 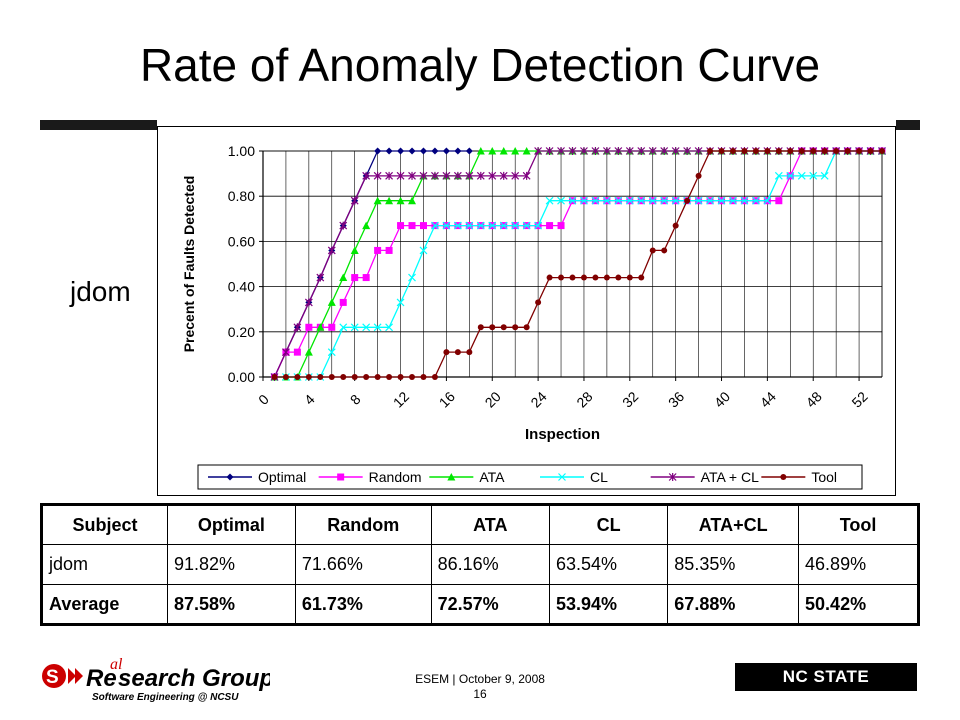 What do you see at coordinates (493, 399) in the screenshot?
I see `x-tick-label: 20` at bounding box center [493, 399].